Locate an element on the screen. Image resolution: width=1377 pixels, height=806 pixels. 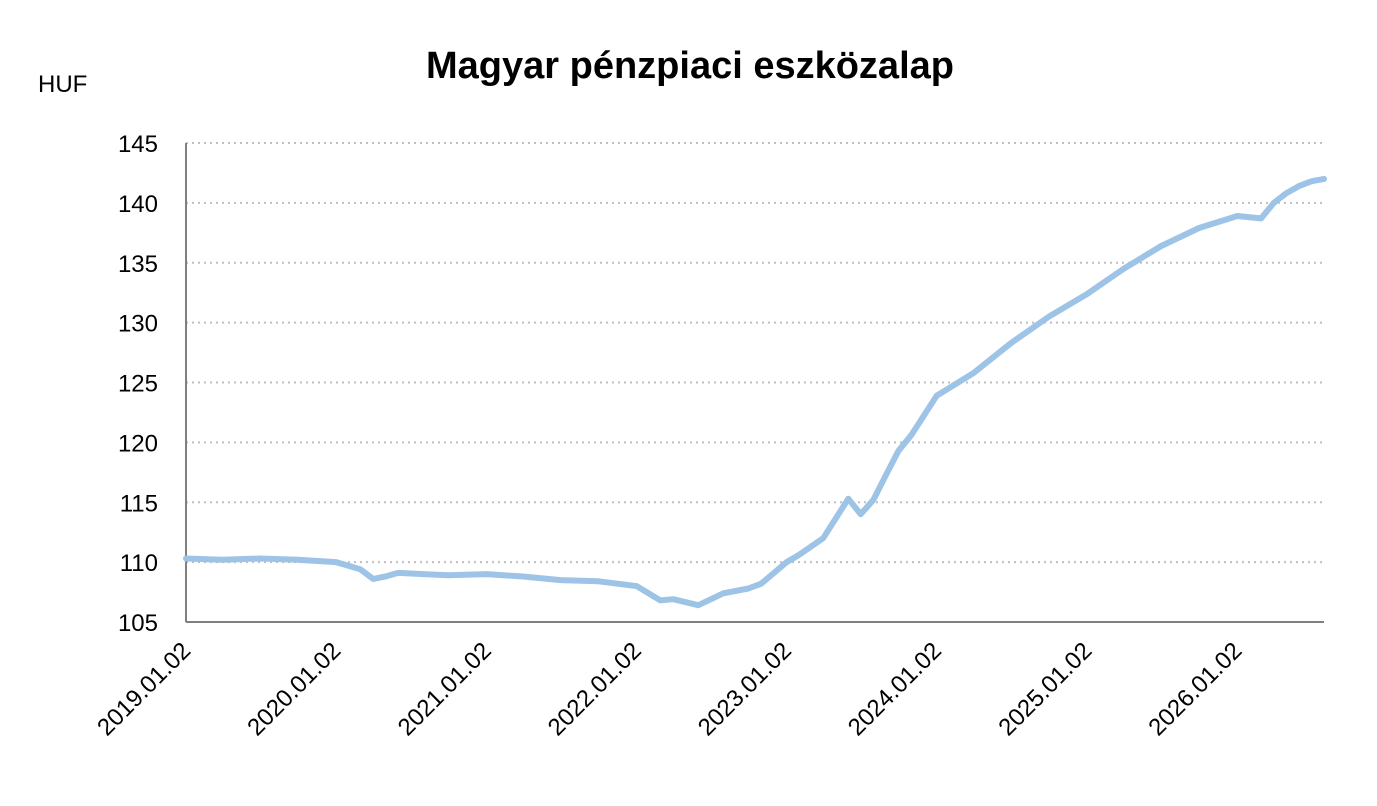
y-tick-label: 110 is located at coordinates (139, 563).